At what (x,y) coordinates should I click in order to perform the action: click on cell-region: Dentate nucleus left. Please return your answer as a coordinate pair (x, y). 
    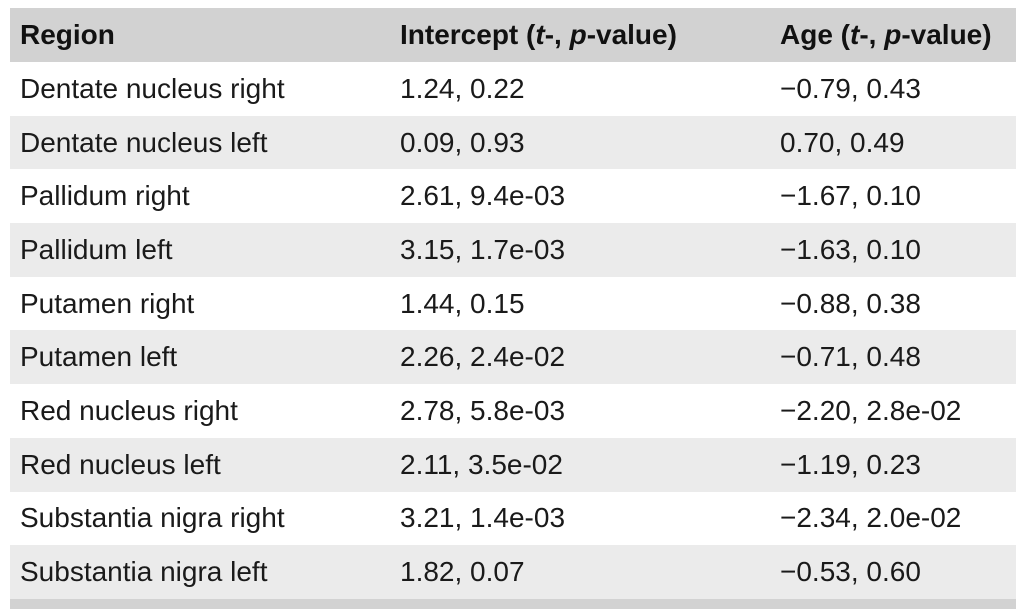
    Looking at the image, I should click on (144, 142).